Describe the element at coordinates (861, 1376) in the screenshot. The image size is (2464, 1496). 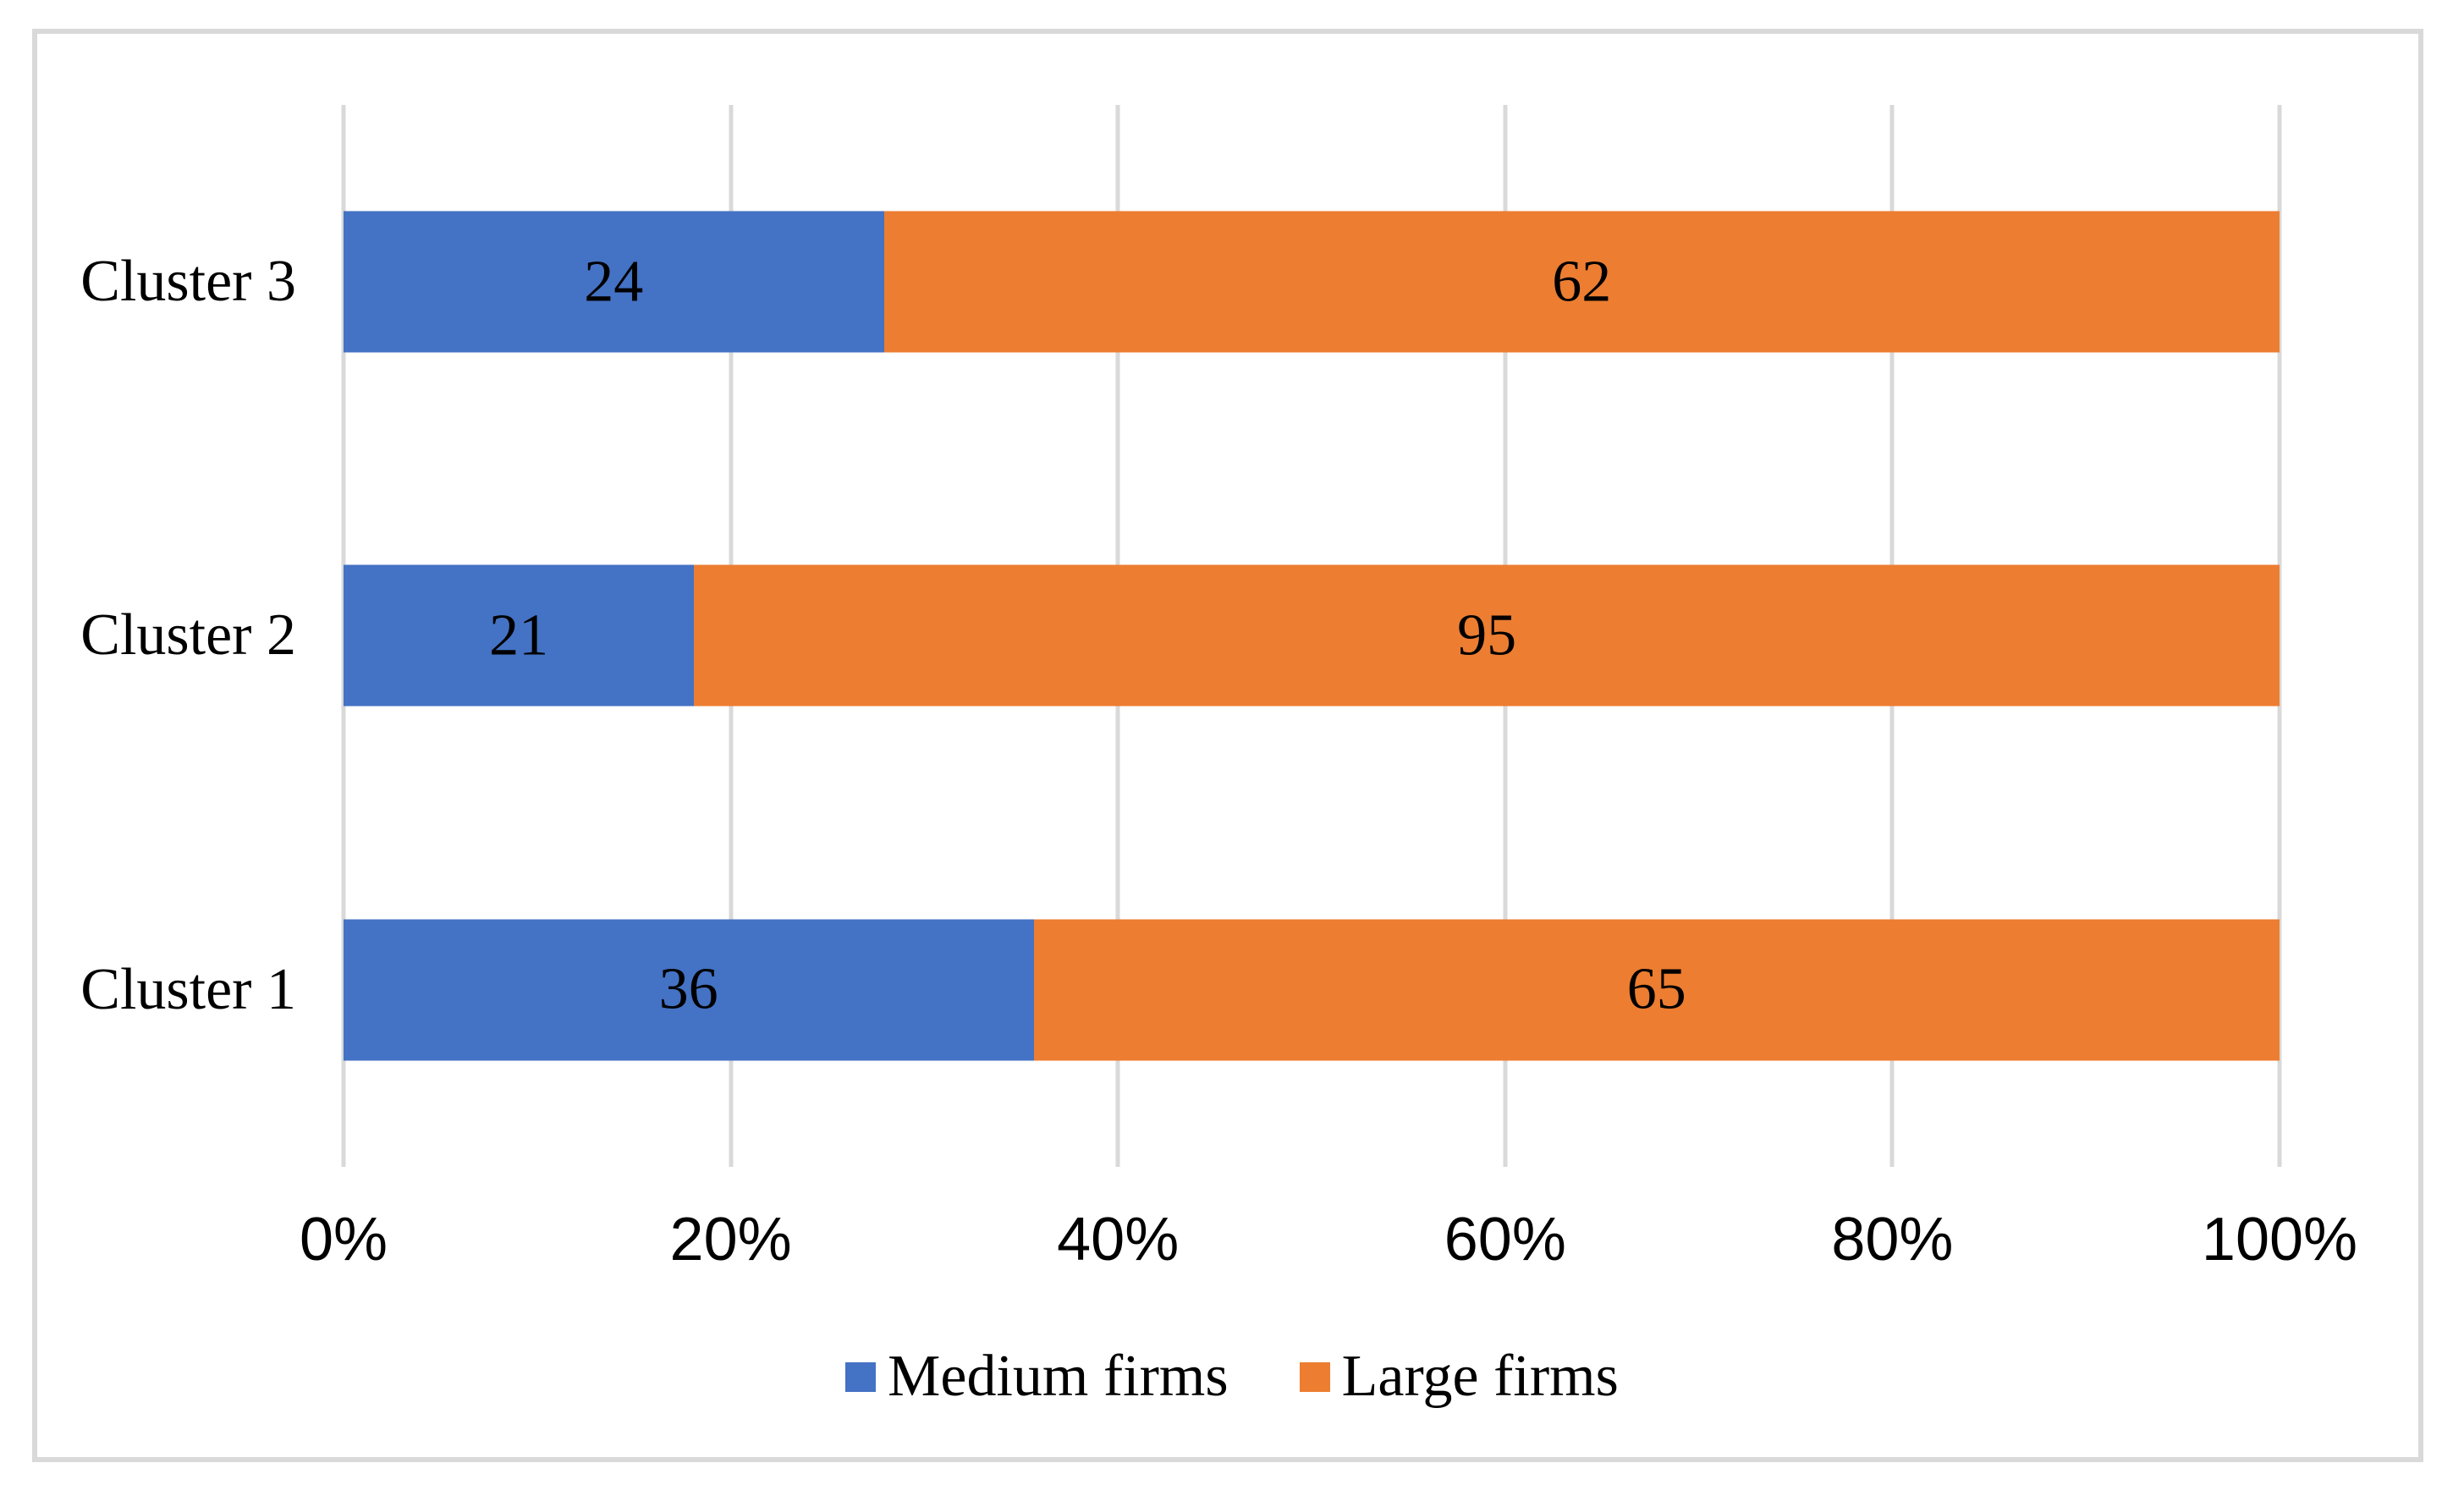
I see `legend-swatch-medium-firms` at that location.